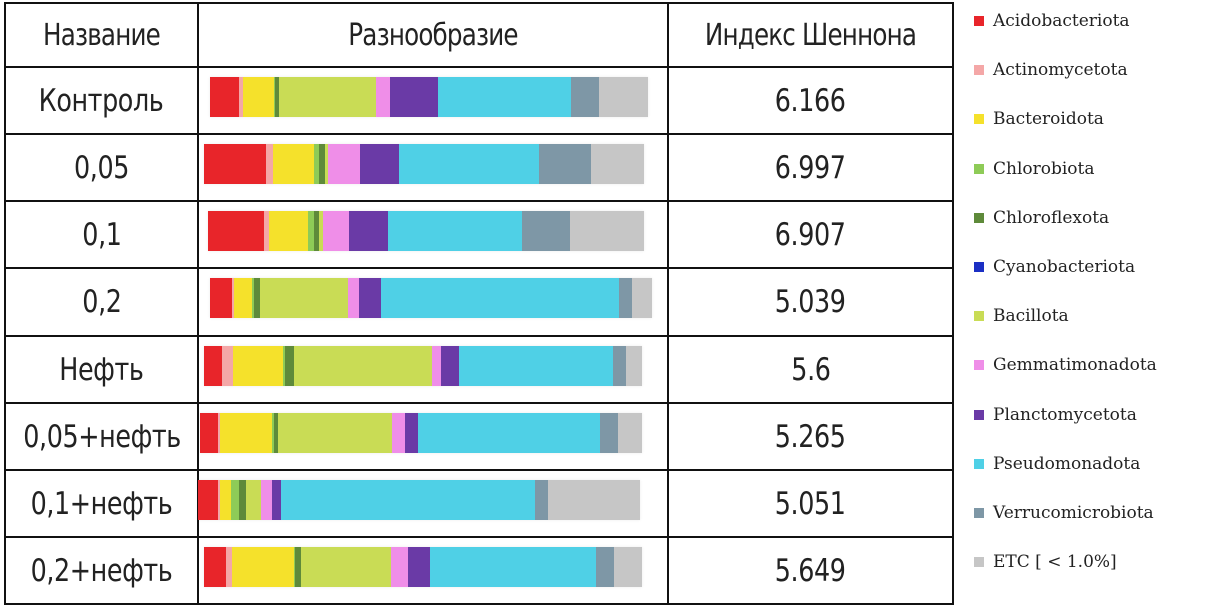 The height and width of the screenshot is (610, 1211). Describe the element at coordinates (810, 503) in the screenshot. I see `shannon-index-label: 5.051` at that location.